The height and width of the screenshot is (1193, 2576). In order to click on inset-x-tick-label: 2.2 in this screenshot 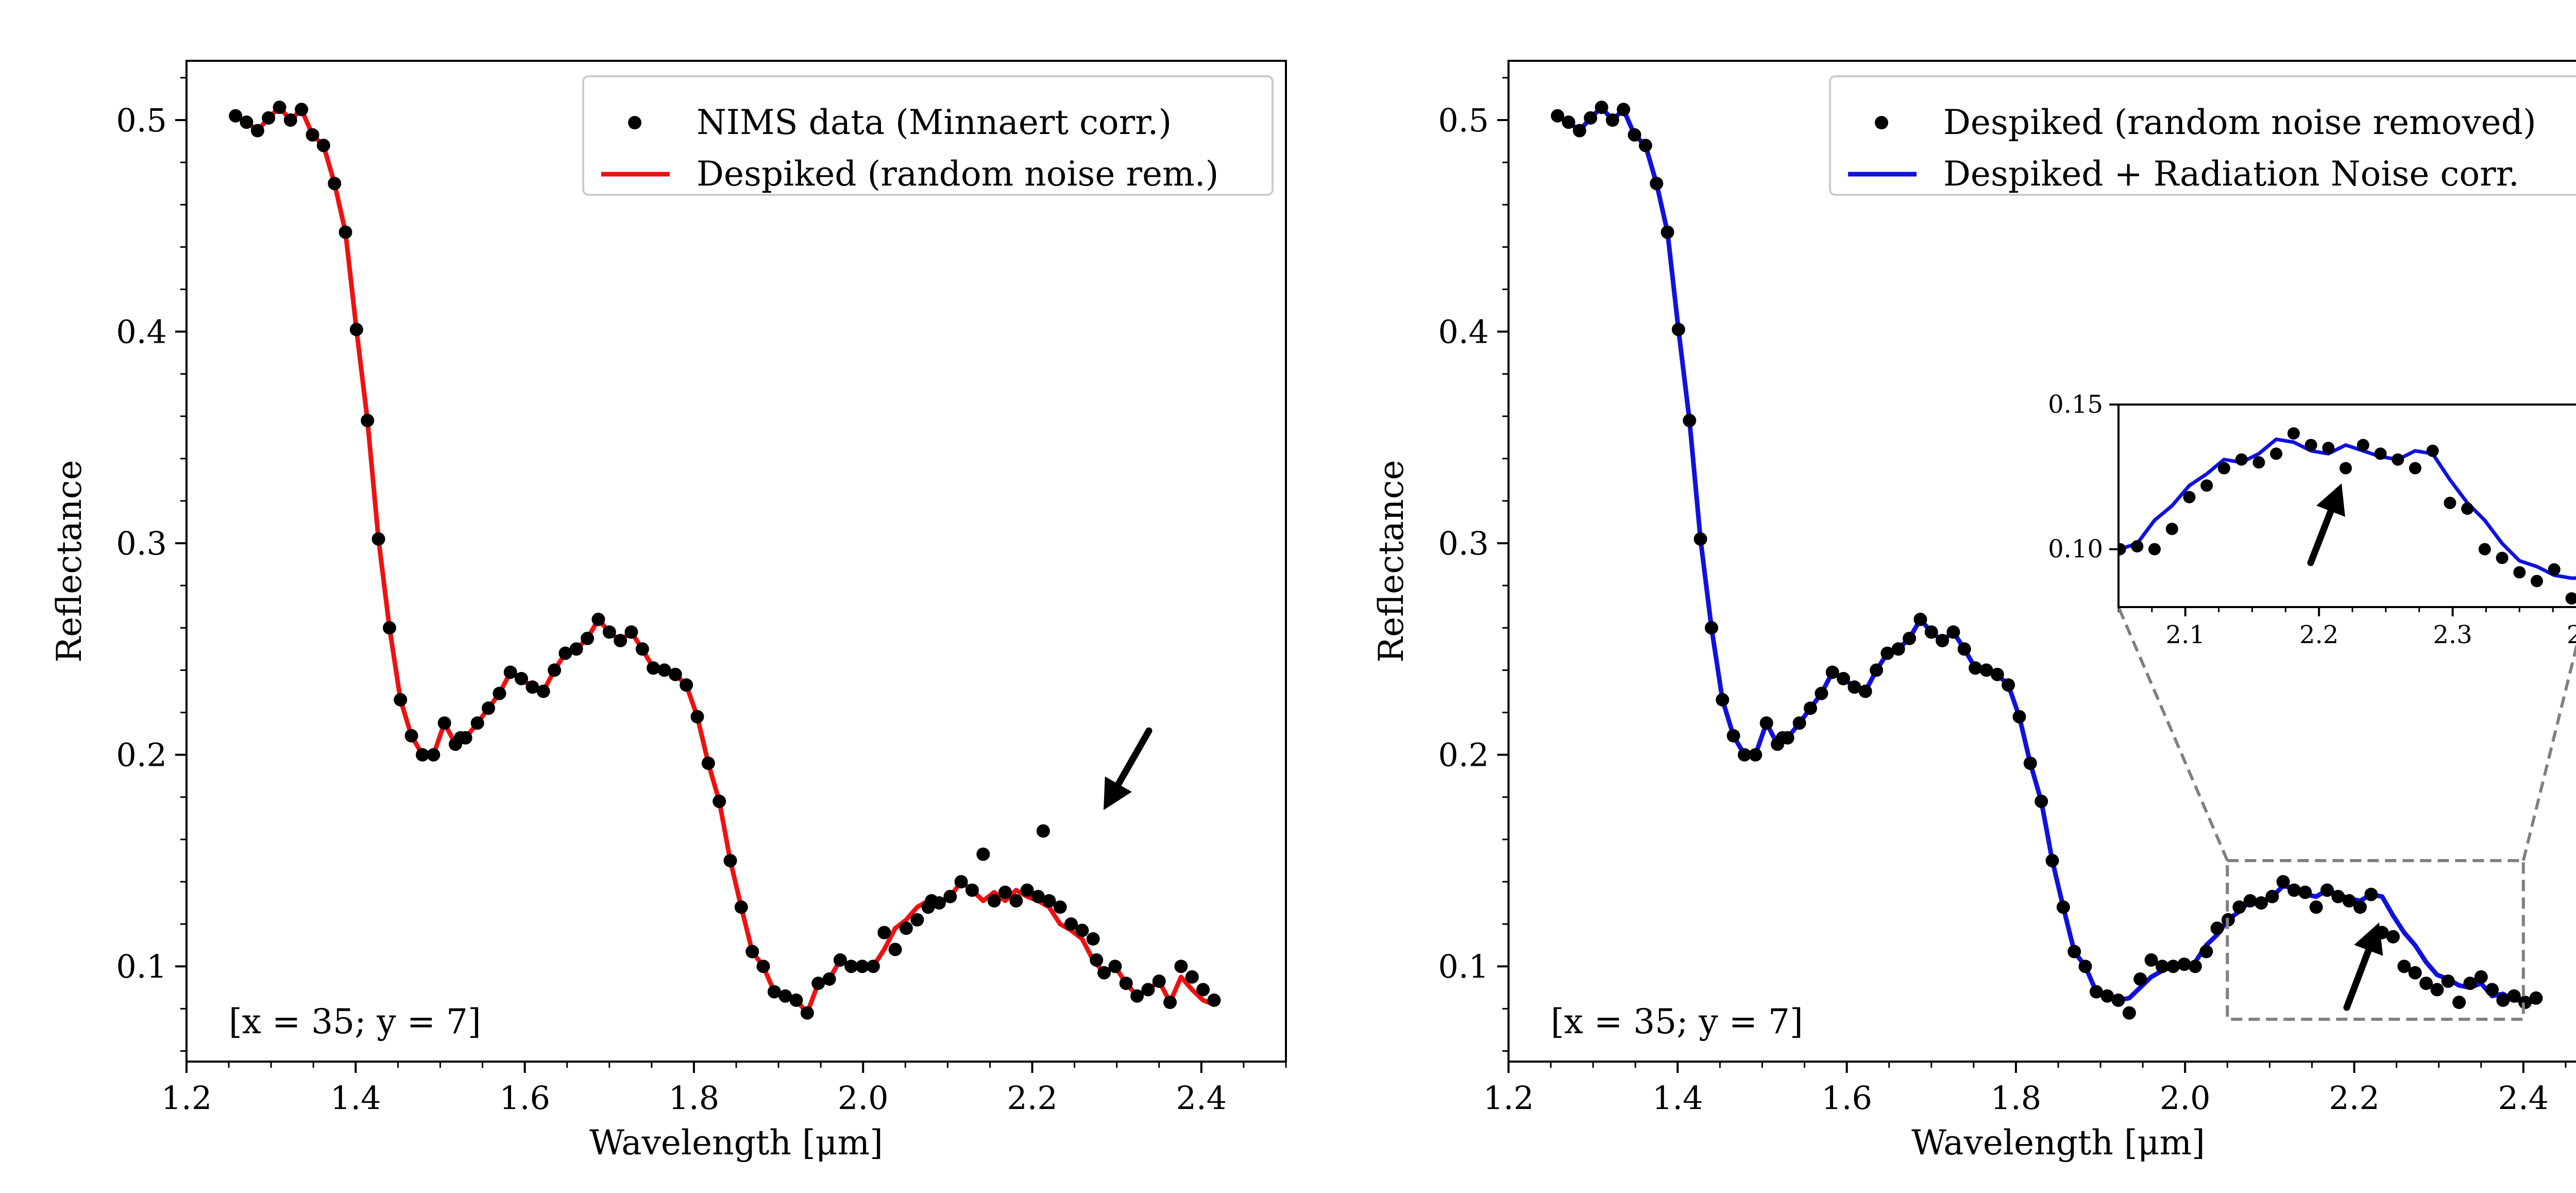, I will do `click(2318, 634)`.